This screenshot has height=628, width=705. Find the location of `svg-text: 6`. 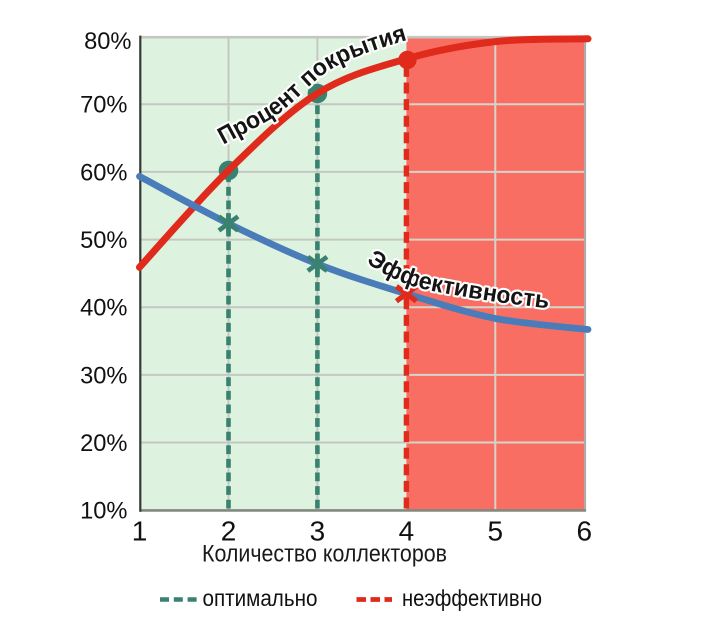

svg-text: 6 is located at coordinates (585, 531).